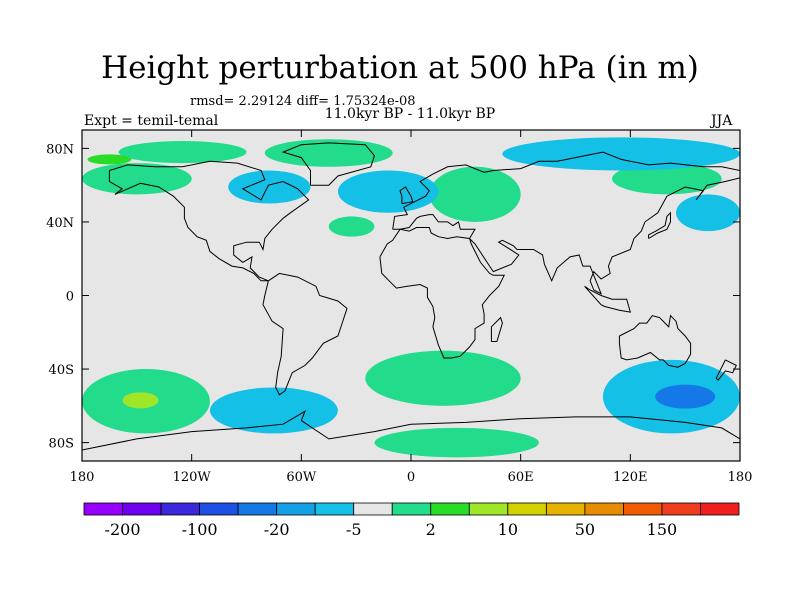  I want to click on period-label: 11.0kyr BP - 11.0kyr BP, so click(410, 114).